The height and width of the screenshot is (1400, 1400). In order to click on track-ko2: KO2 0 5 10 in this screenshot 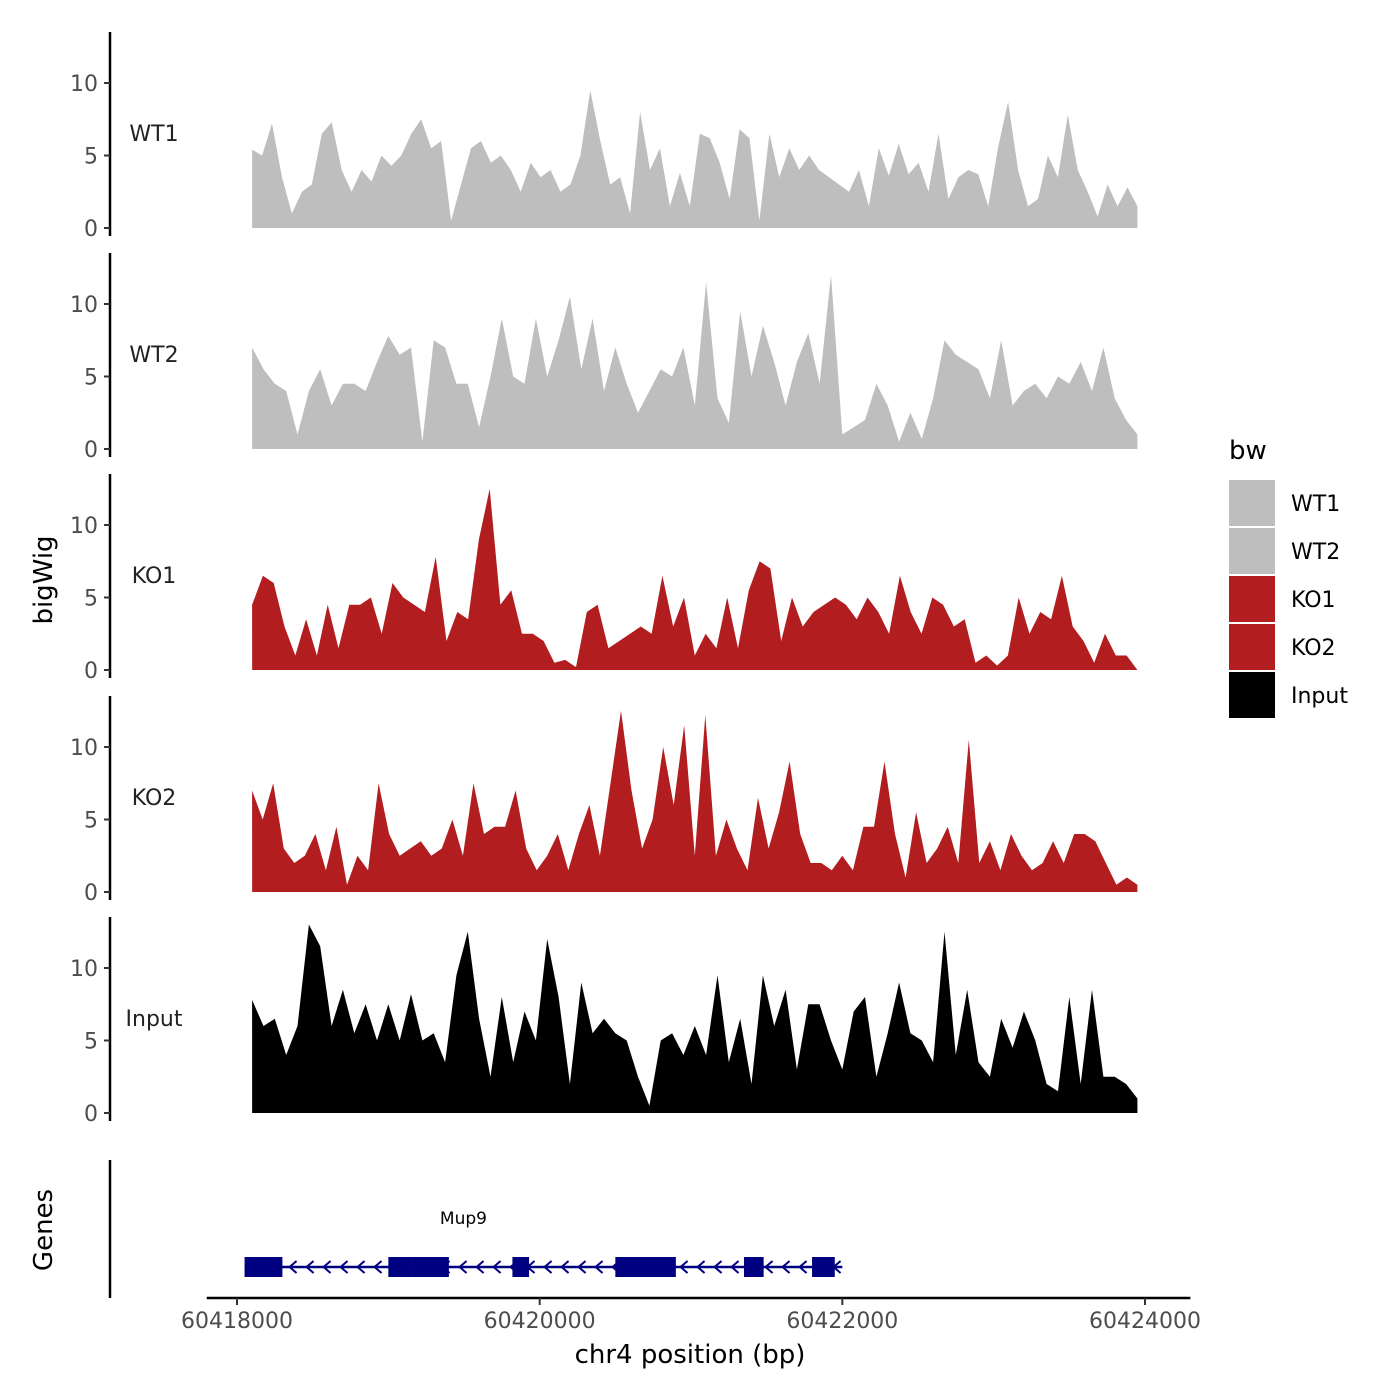, I will do `click(604, 801)`.